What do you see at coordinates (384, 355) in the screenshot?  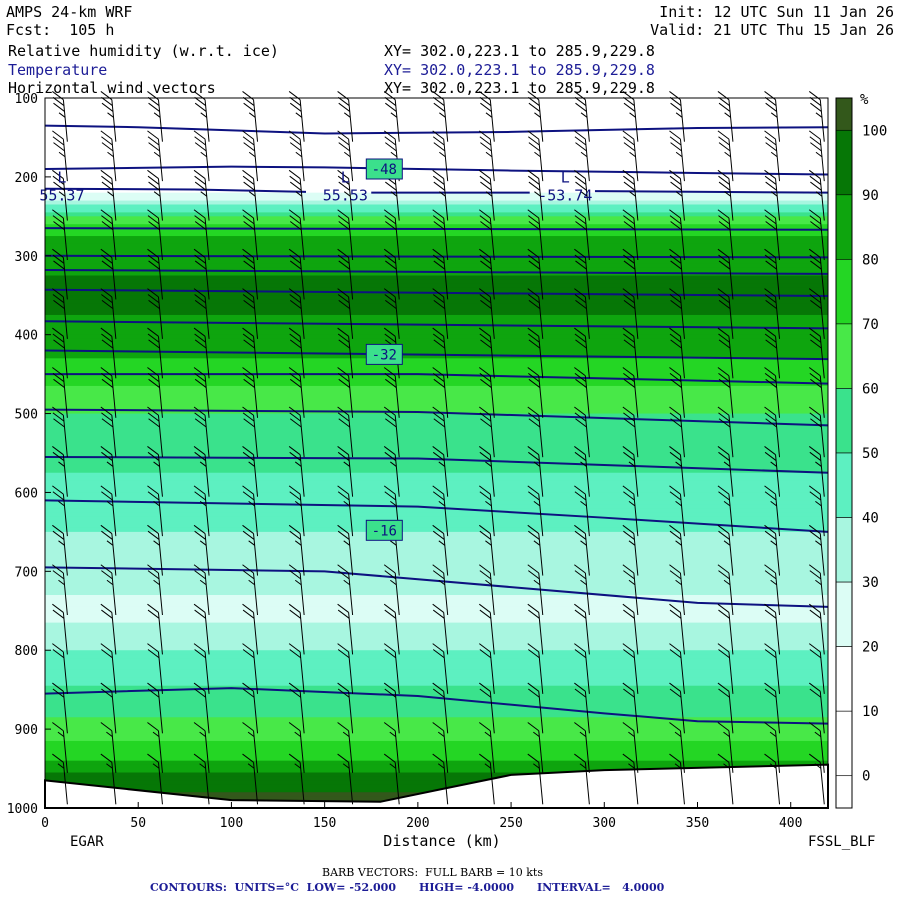 I see `contour-label: -32` at bounding box center [384, 355].